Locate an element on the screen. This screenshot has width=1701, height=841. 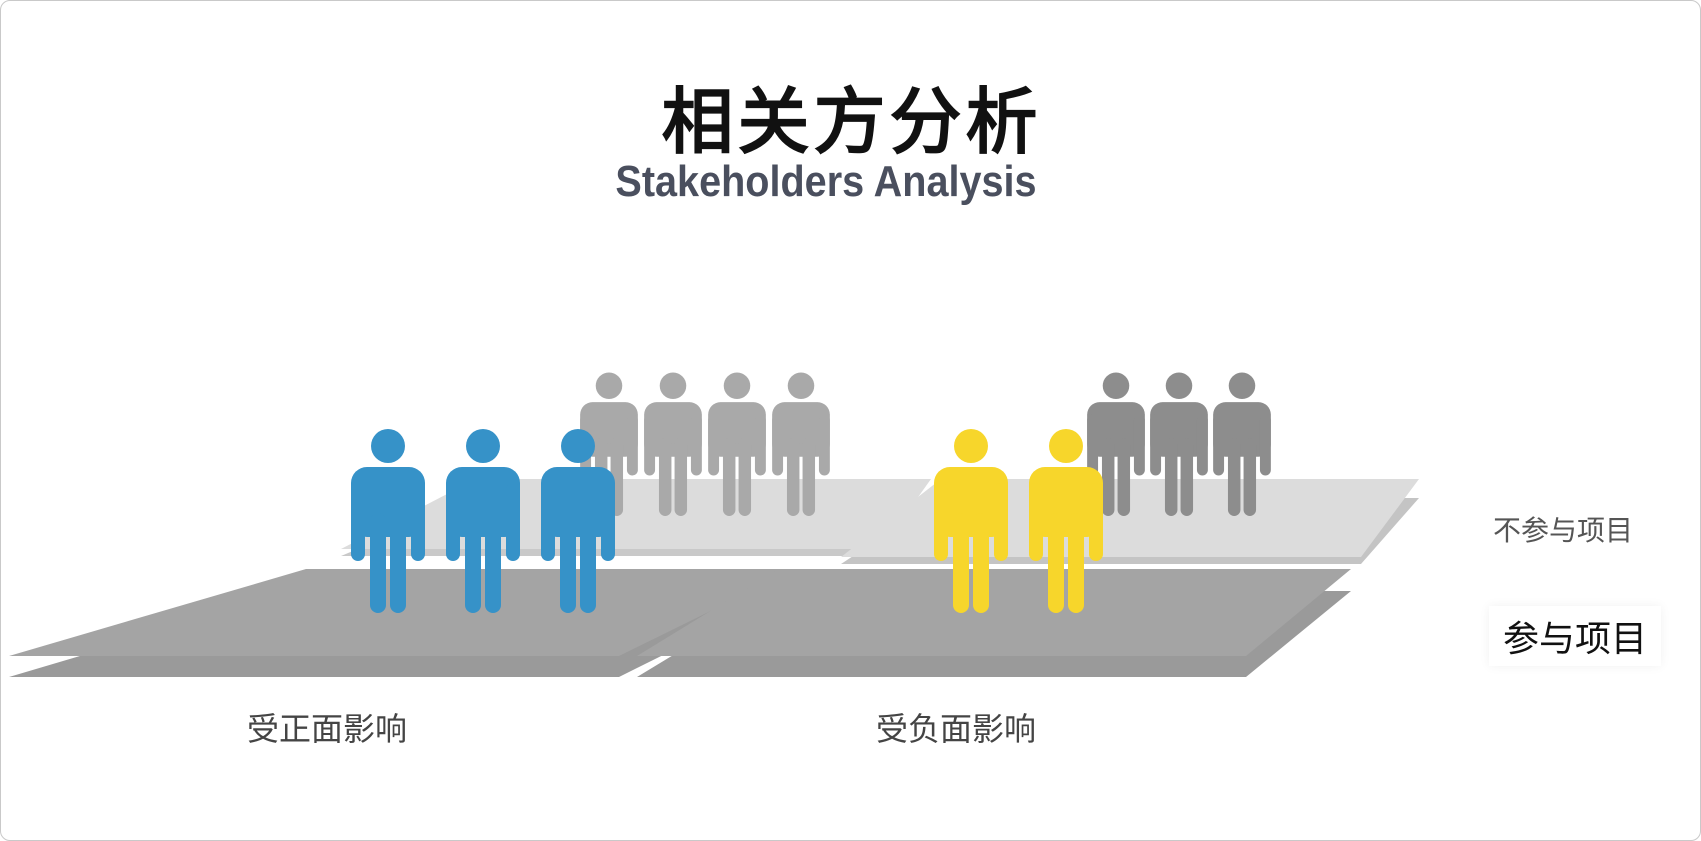
page-subtitle: Stakeholders Analysis is located at coordinates (826, 181).